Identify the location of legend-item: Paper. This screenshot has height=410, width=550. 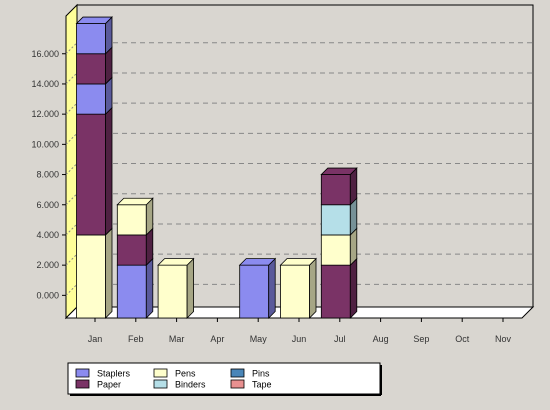
(98, 384).